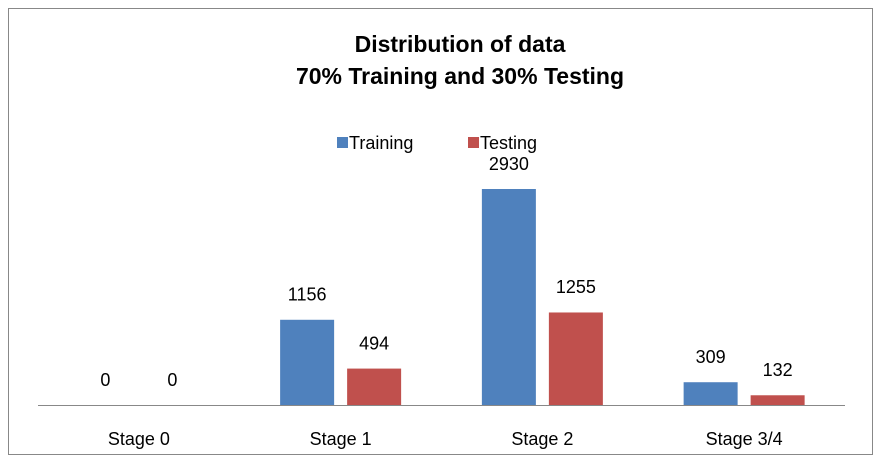 Image resolution: width=879 pixels, height=459 pixels. What do you see at coordinates (778, 370) in the screenshot?
I see `data-label: 132` at bounding box center [778, 370].